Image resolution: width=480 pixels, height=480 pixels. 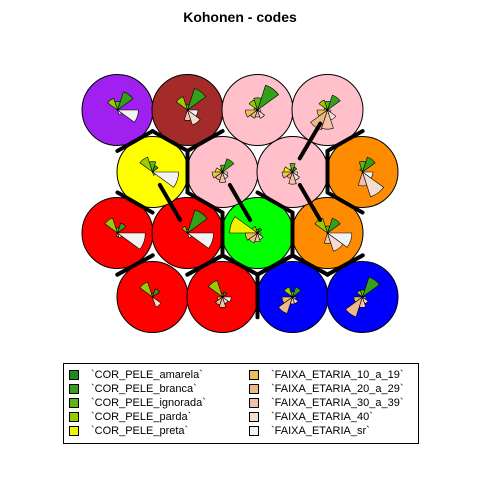 I want to click on legend-label: `FAIXA_ETARIA_30_a_39`, so click(x=337, y=403).